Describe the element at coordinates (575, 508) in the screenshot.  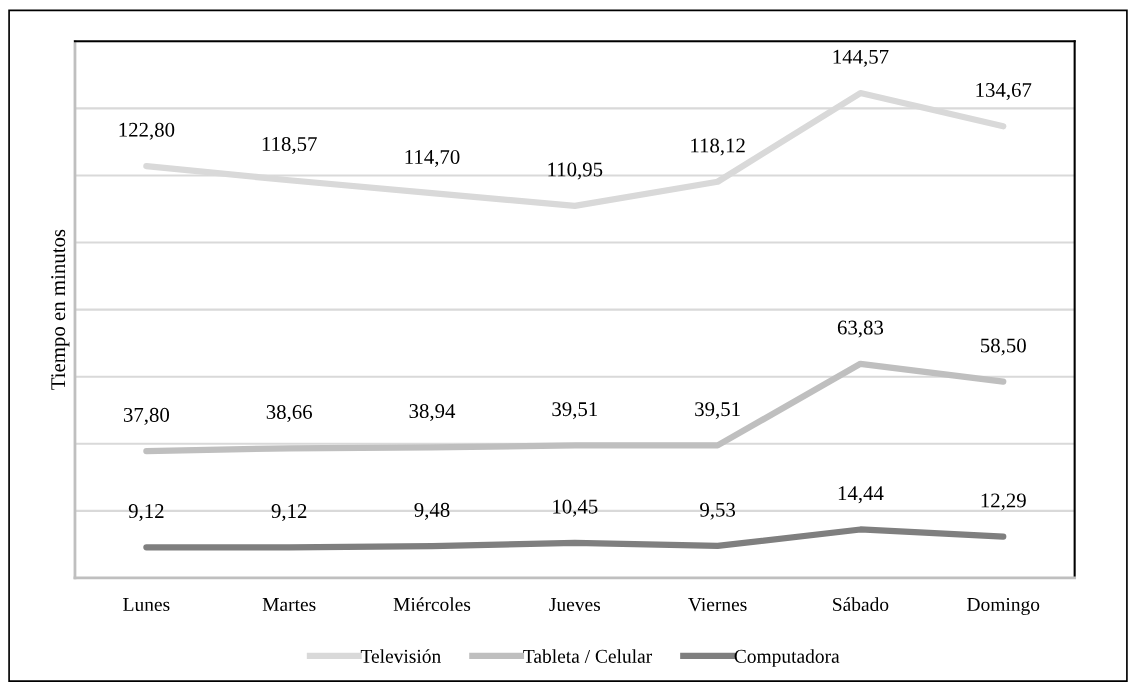
I see `data-label: 10,45` at that location.